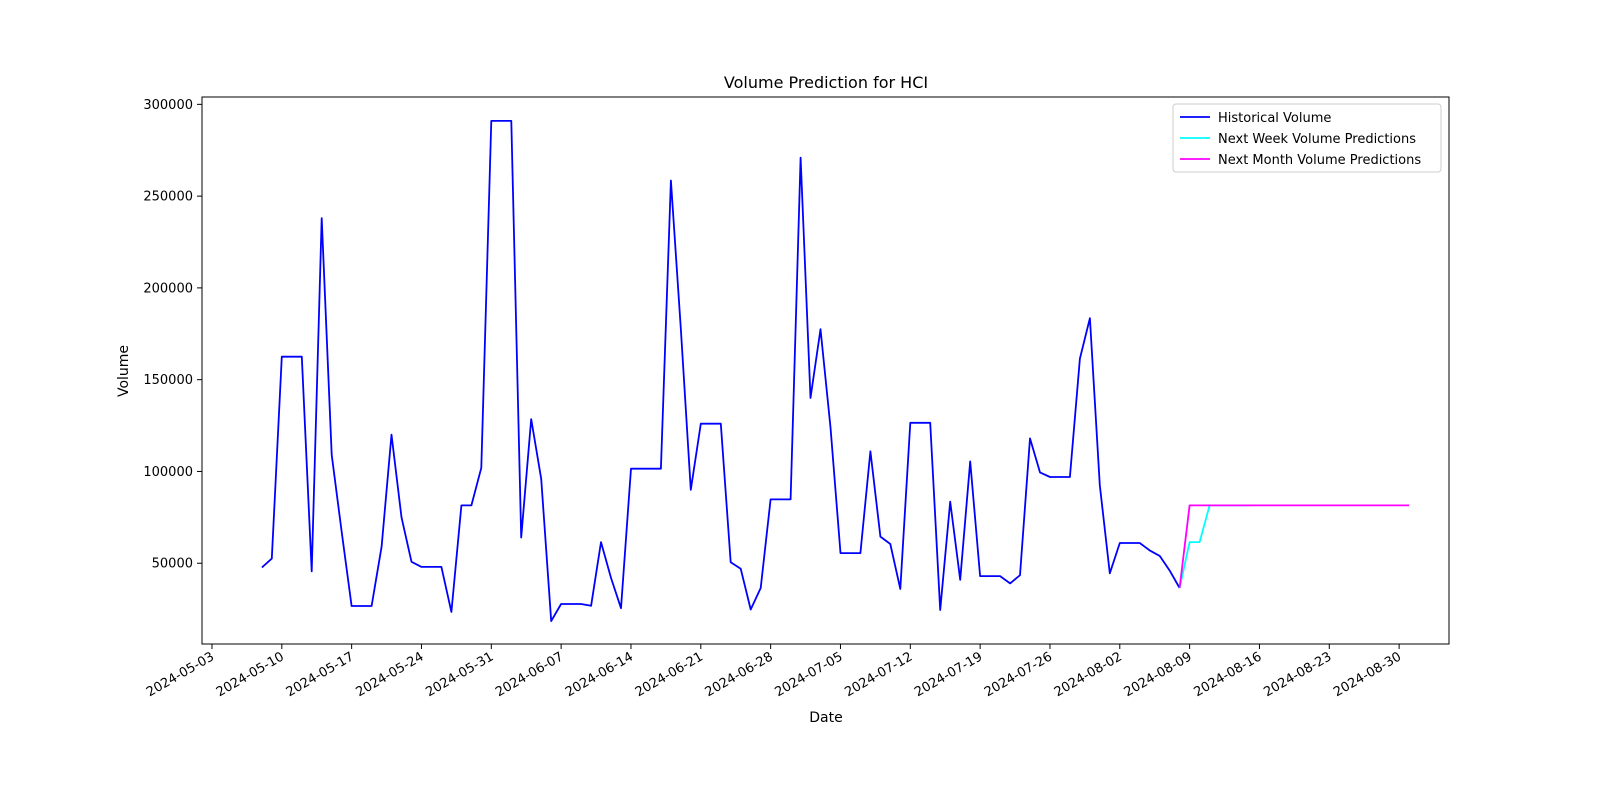 This screenshot has width=1600, height=804. What do you see at coordinates (1297, 674) in the screenshot?
I see `x-tick-label-17: 2024-08-23` at bounding box center [1297, 674].